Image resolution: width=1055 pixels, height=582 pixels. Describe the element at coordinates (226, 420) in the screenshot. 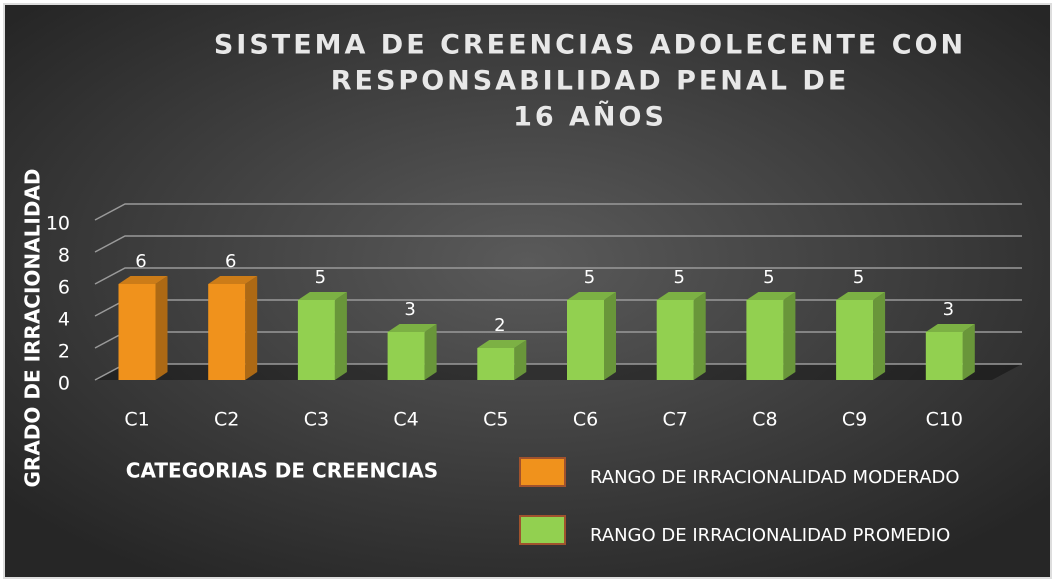

I see `x-tick-label: C2` at that location.